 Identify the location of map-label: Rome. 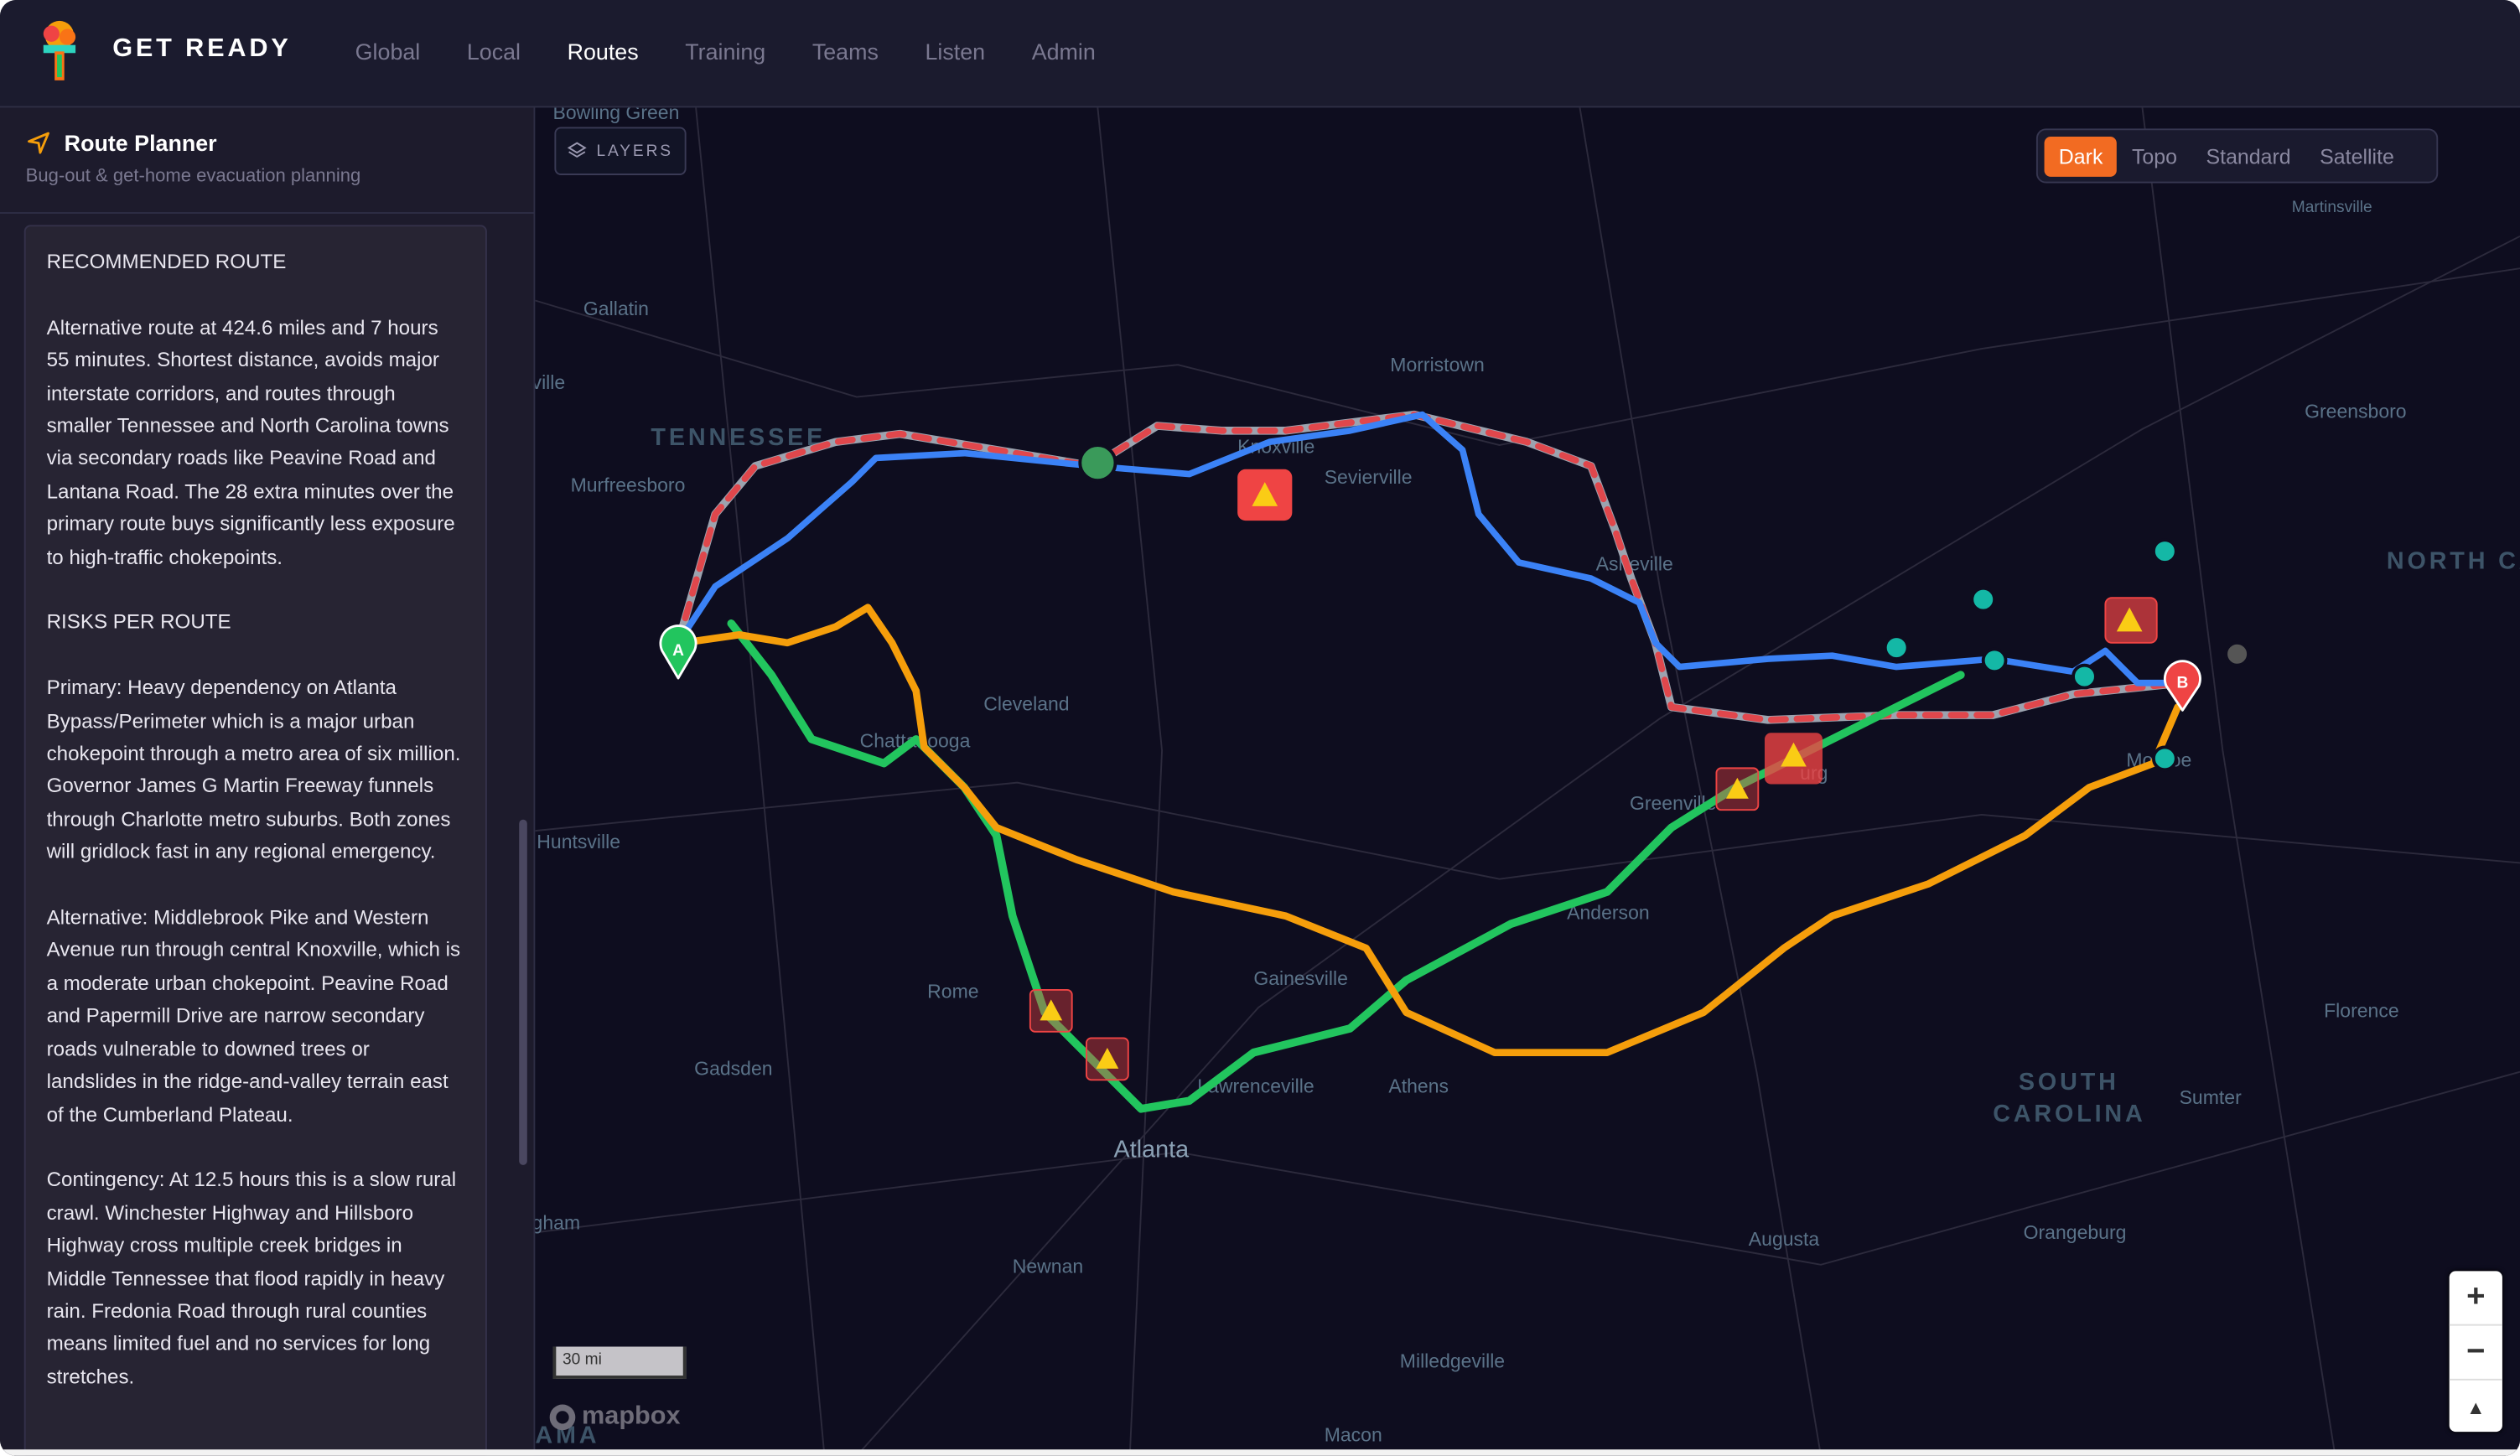
(953, 992).